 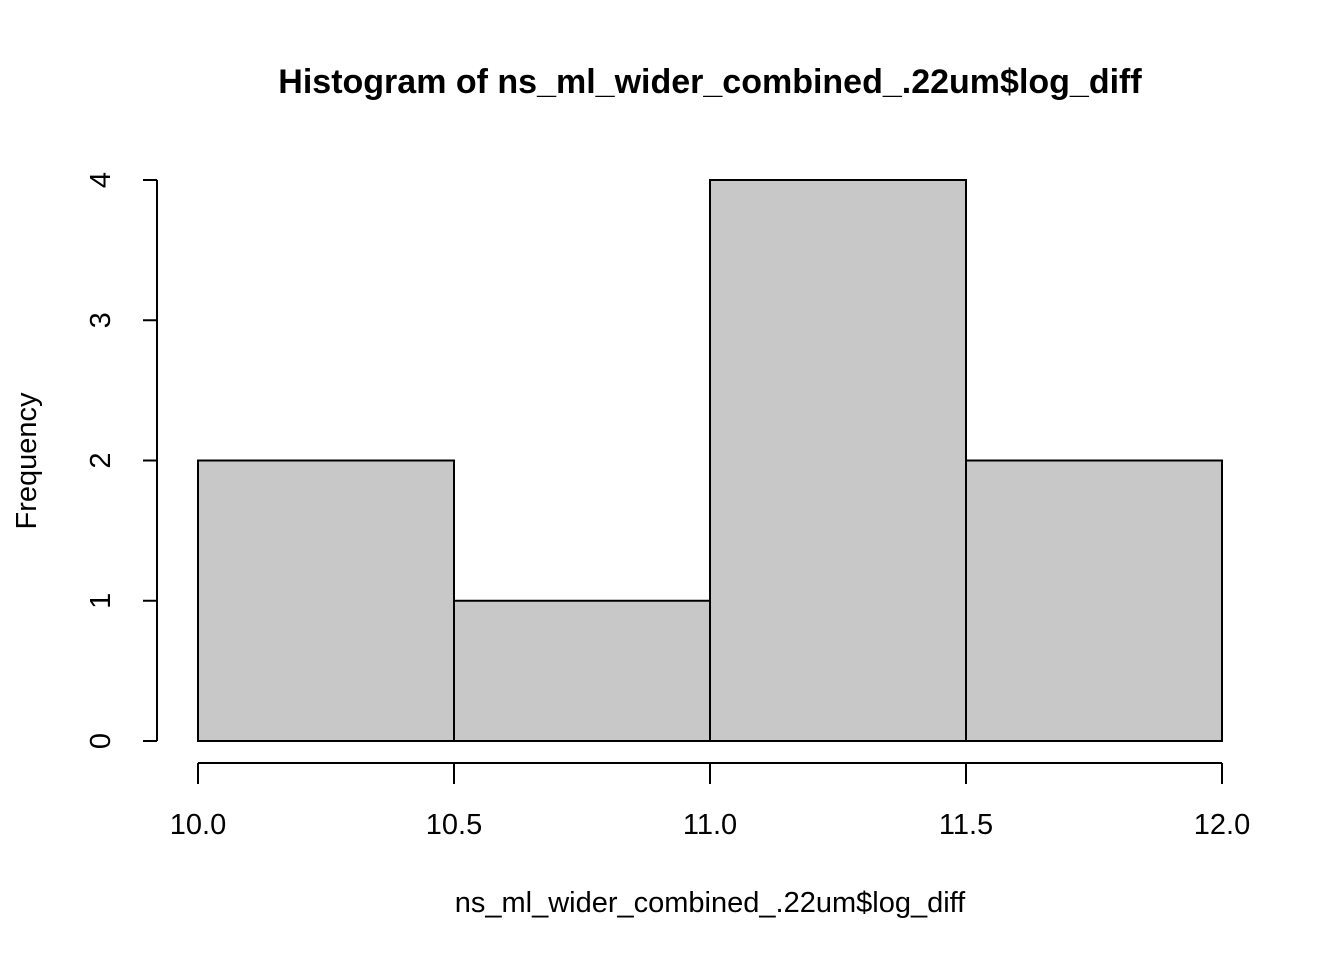 I want to click on x-tick-label: 10.5, so click(x=454, y=825).